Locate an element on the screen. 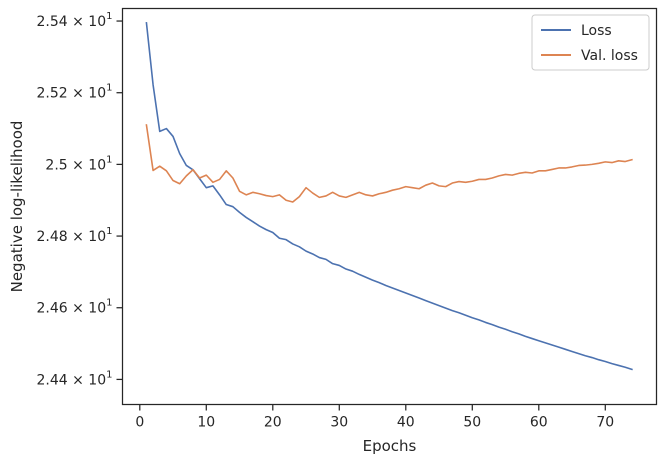 This screenshot has width=667, height=463. y-tick-label: 2.48 × 10¹ is located at coordinates (75, 235).